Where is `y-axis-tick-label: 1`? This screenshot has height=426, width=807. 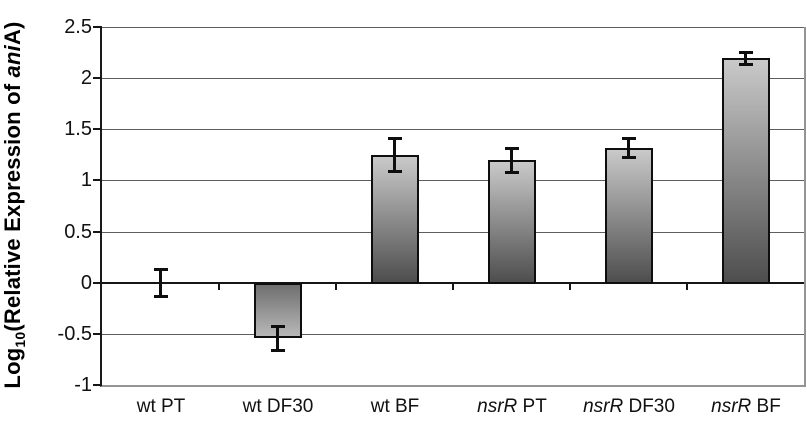 y-axis-tick-label: 1 is located at coordinates (86, 180).